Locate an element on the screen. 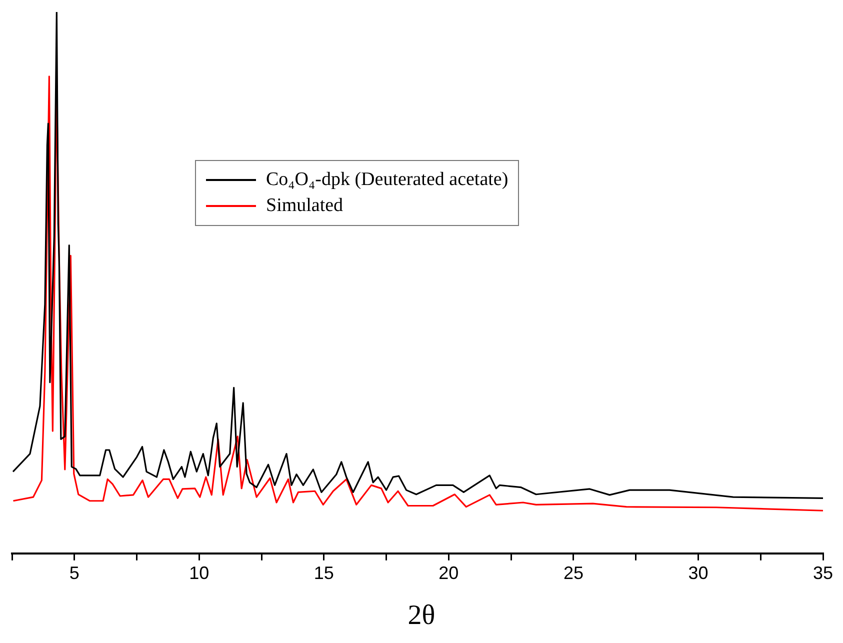 The height and width of the screenshot is (643, 843). x-tick-label: 30 is located at coordinates (698, 573).